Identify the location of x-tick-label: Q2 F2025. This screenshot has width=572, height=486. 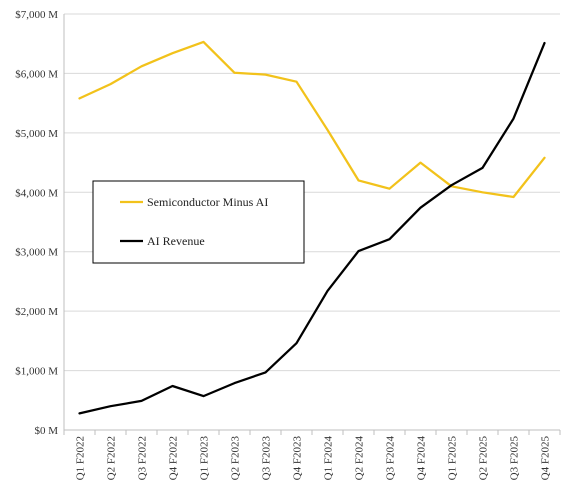
(484, 458).